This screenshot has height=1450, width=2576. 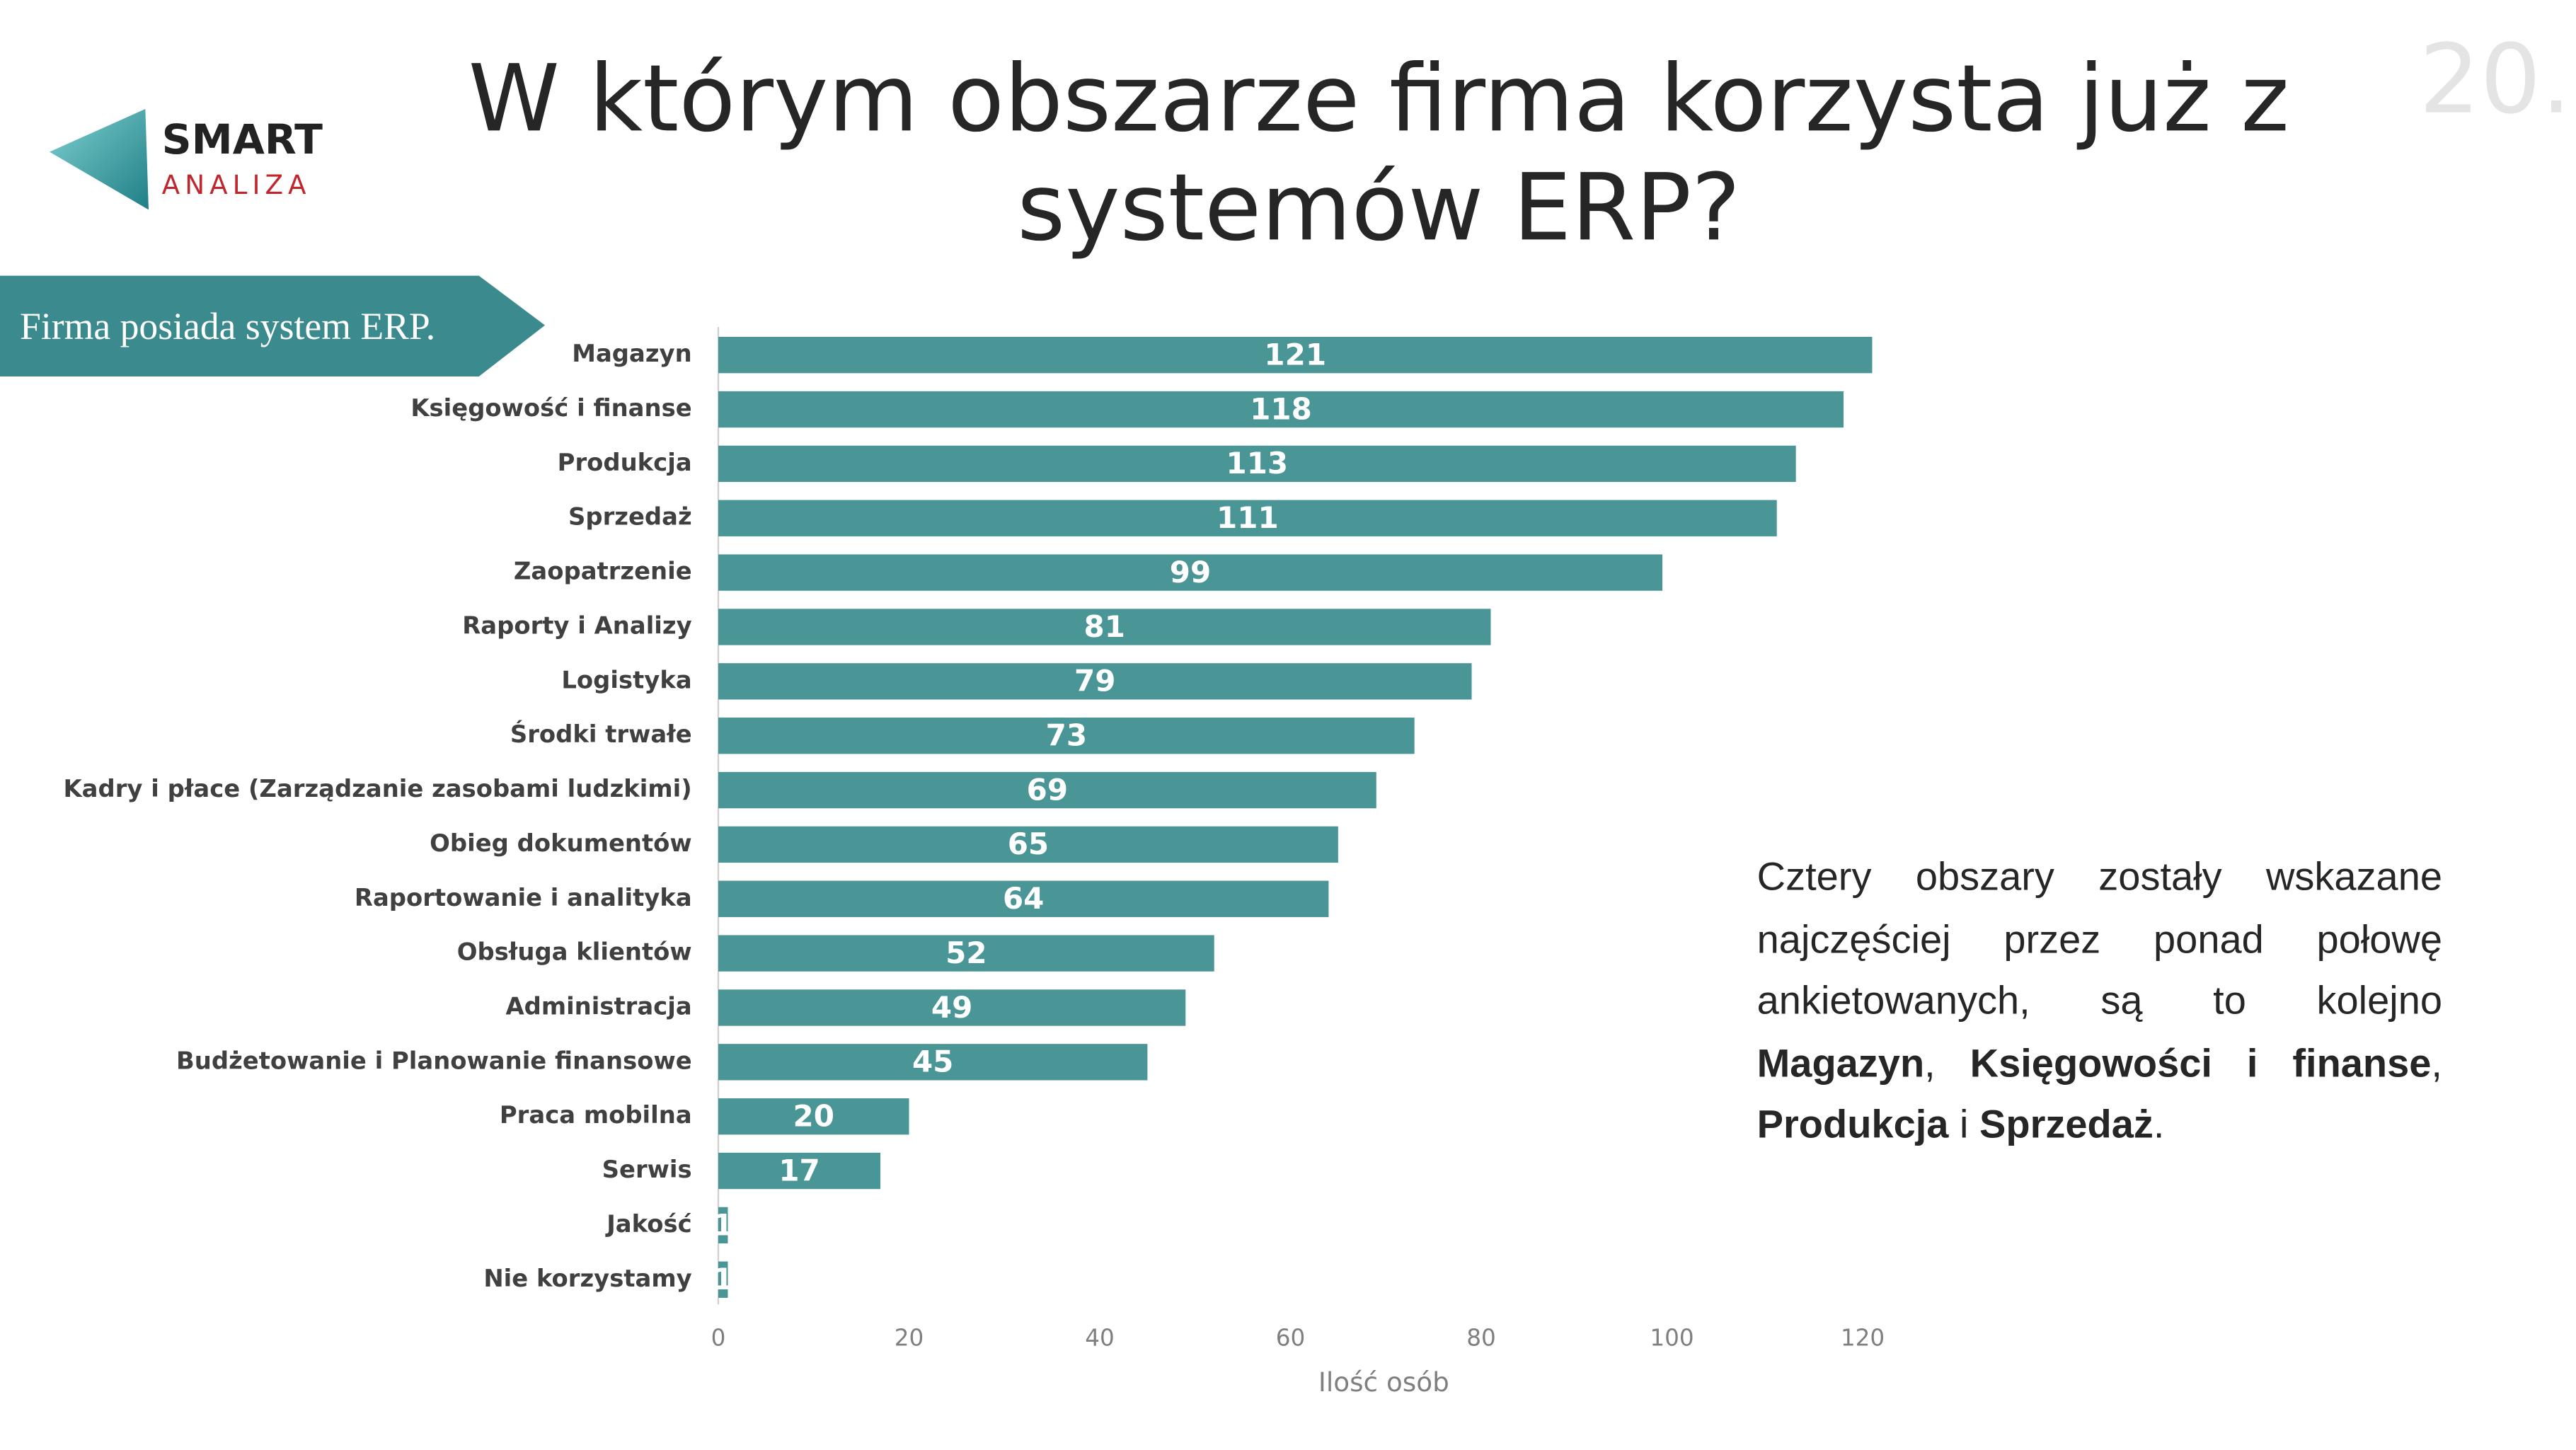 I want to click on data-label: 99, so click(x=1190, y=572).